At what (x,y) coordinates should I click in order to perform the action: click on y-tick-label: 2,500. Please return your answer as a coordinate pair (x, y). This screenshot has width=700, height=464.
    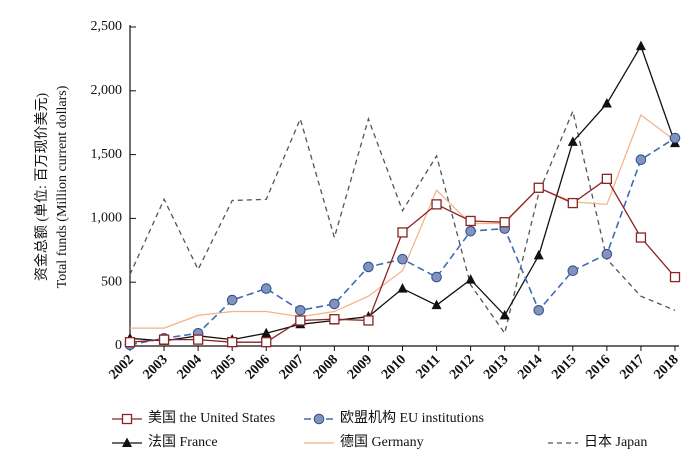
    Looking at the image, I should click on (107, 26).